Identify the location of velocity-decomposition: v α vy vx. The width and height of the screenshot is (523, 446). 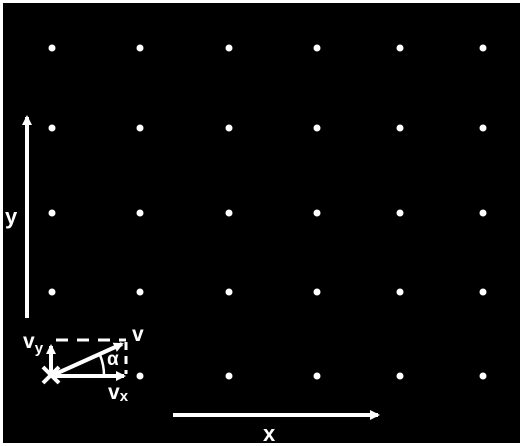
(83, 364).